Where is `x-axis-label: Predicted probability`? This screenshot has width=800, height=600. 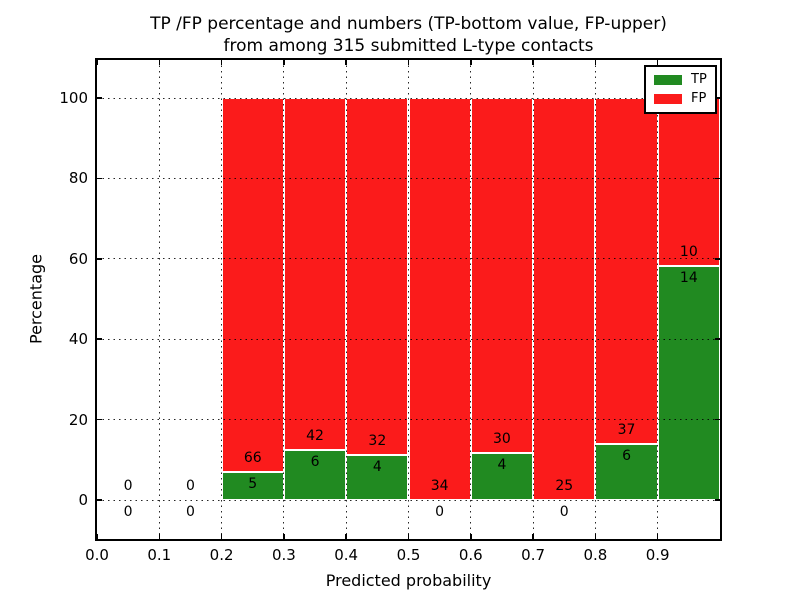 x-axis-label: Predicted probability is located at coordinates (408, 580).